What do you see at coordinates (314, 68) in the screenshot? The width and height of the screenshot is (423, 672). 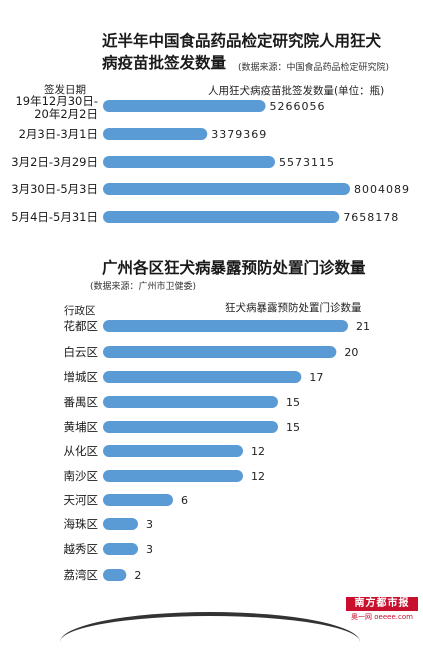 I see `chart1-source: (数据来源：中国食品药品检定研究院)` at bounding box center [314, 68].